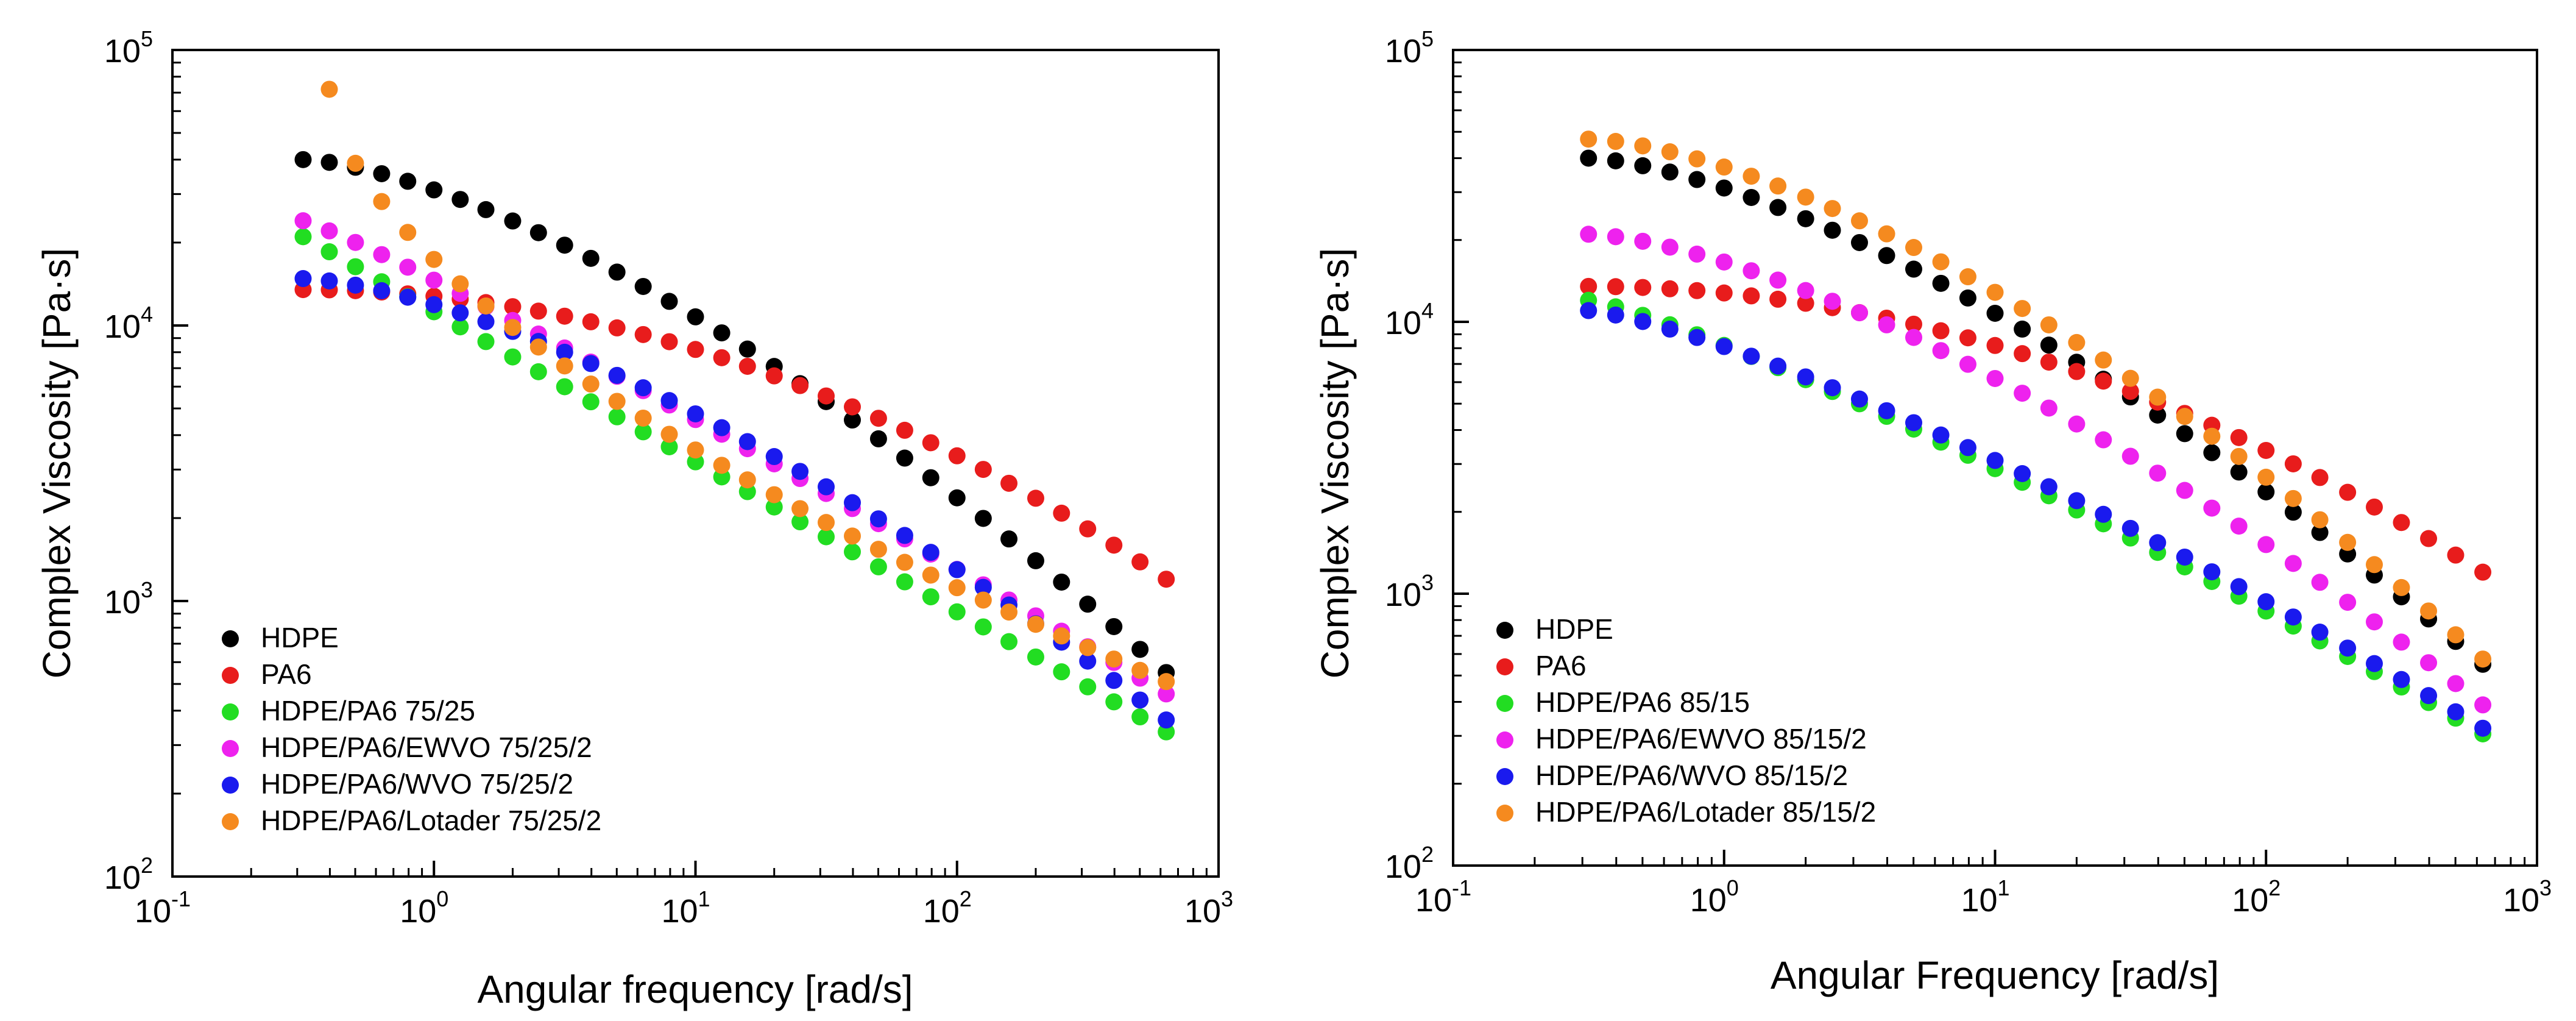  What do you see at coordinates (1208, 908) in the screenshot?
I see `x-tick-label: 10³` at bounding box center [1208, 908].